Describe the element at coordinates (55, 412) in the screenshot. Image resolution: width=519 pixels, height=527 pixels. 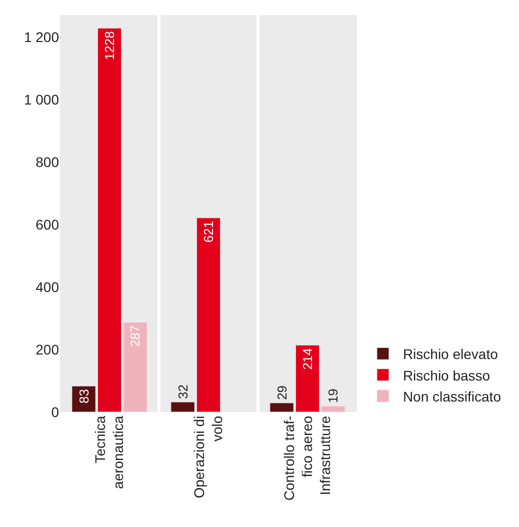
I see `y-tick-label: 0` at that location.